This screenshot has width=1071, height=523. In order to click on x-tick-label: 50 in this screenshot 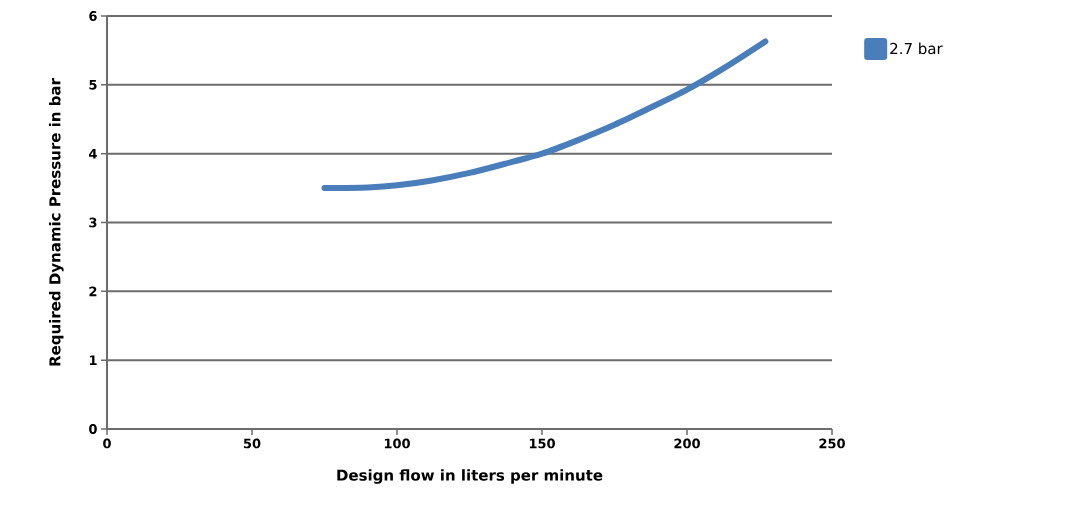, I will do `click(252, 443)`.